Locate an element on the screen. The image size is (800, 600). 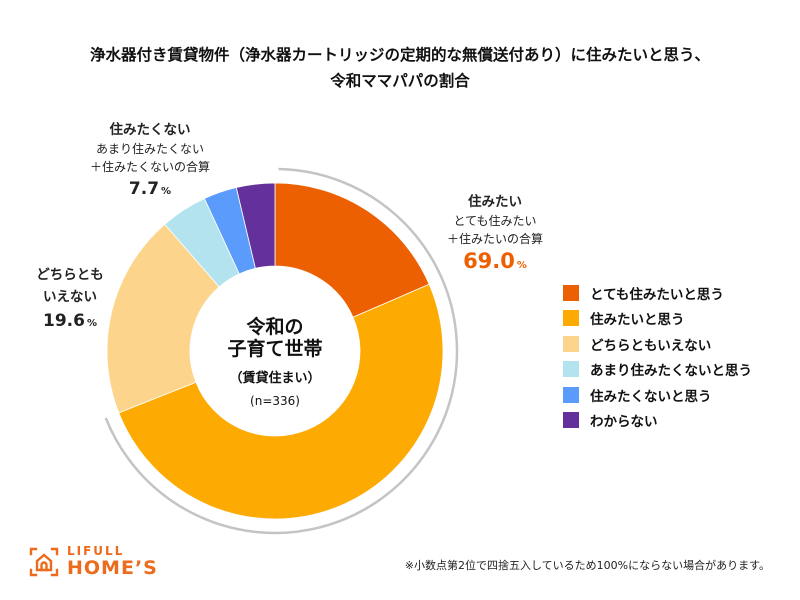
lifull-homes-logo: LIFULL HOME’S is located at coordinates (93, 561).